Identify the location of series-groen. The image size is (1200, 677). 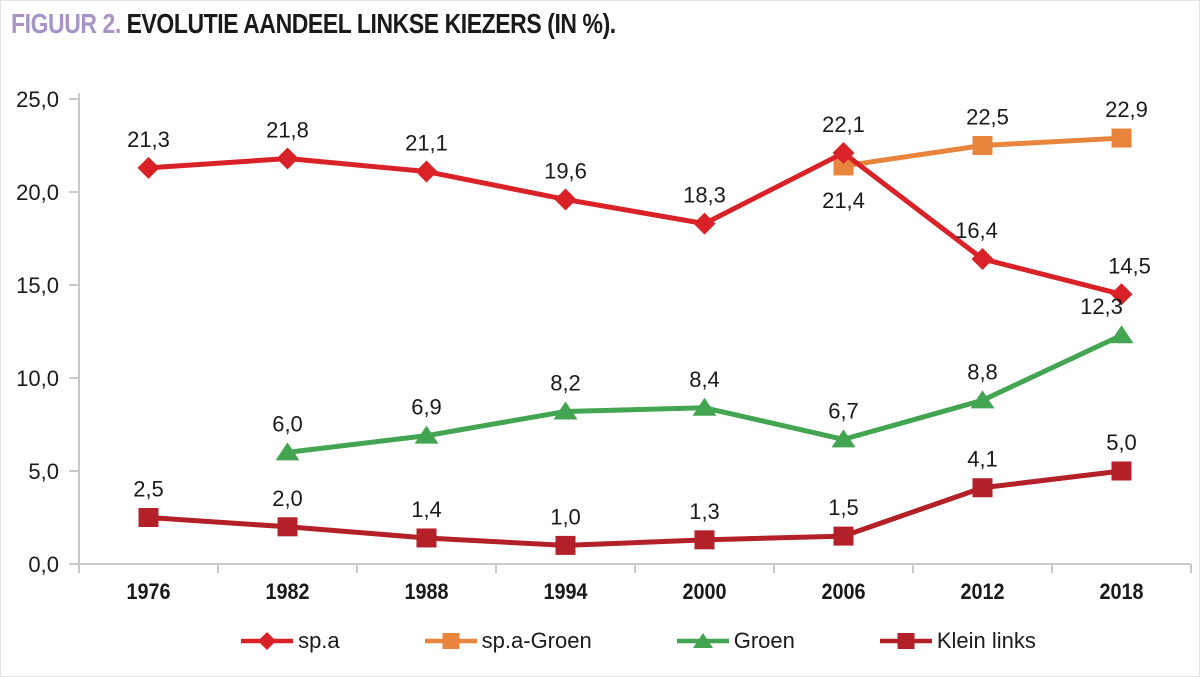
(704, 393).